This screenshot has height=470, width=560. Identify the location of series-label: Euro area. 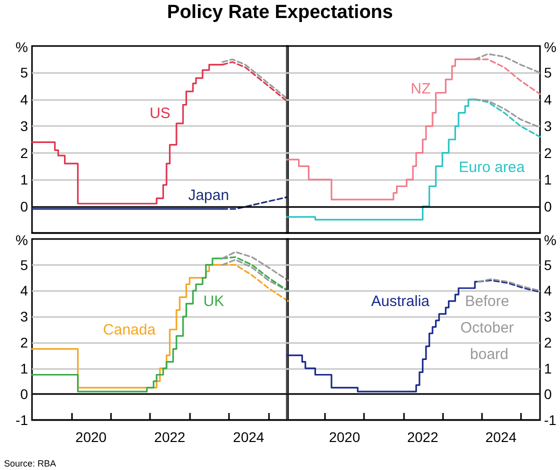
(492, 167).